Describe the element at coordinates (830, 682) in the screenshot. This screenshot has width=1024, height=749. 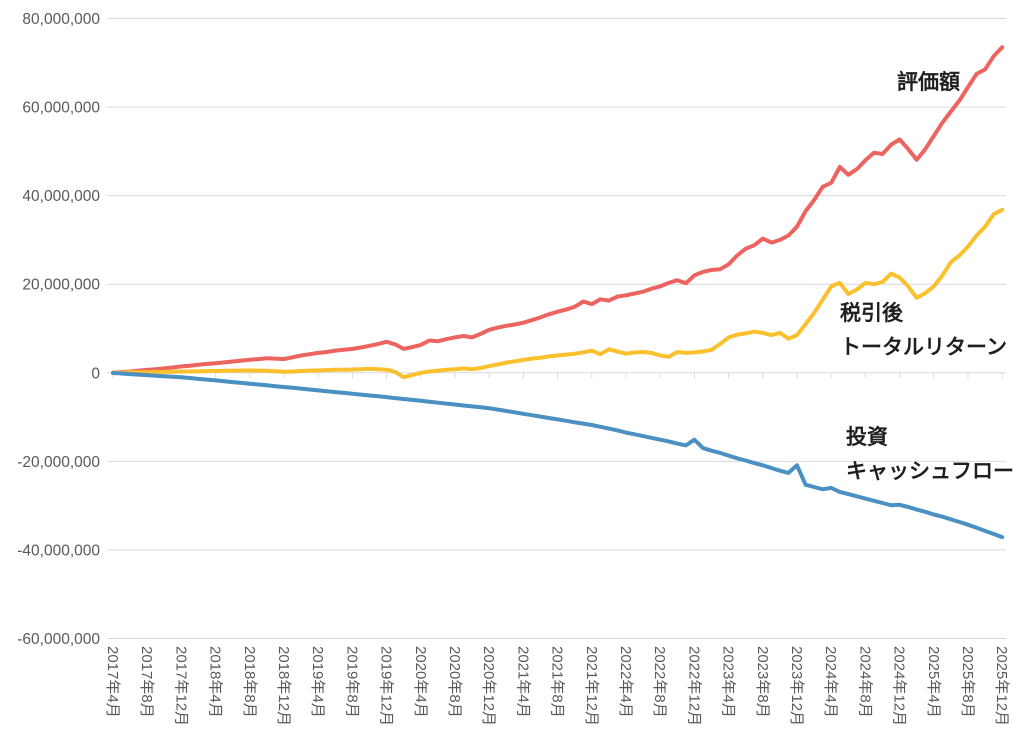
I see `x-axis-label: 2024年4月` at that location.